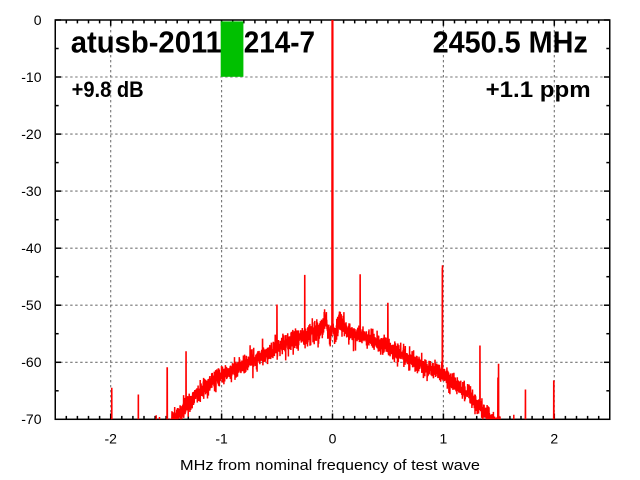 This screenshot has width=640, height=480. I want to click on svg-text: -2, so click(110, 438).